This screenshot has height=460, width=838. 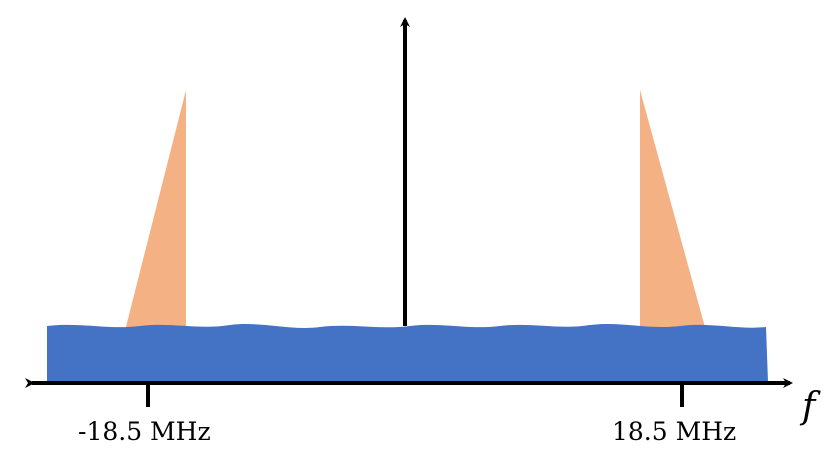 What do you see at coordinates (680, 236) in the screenshot?
I see `right-signal-spectrum` at bounding box center [680, 236].